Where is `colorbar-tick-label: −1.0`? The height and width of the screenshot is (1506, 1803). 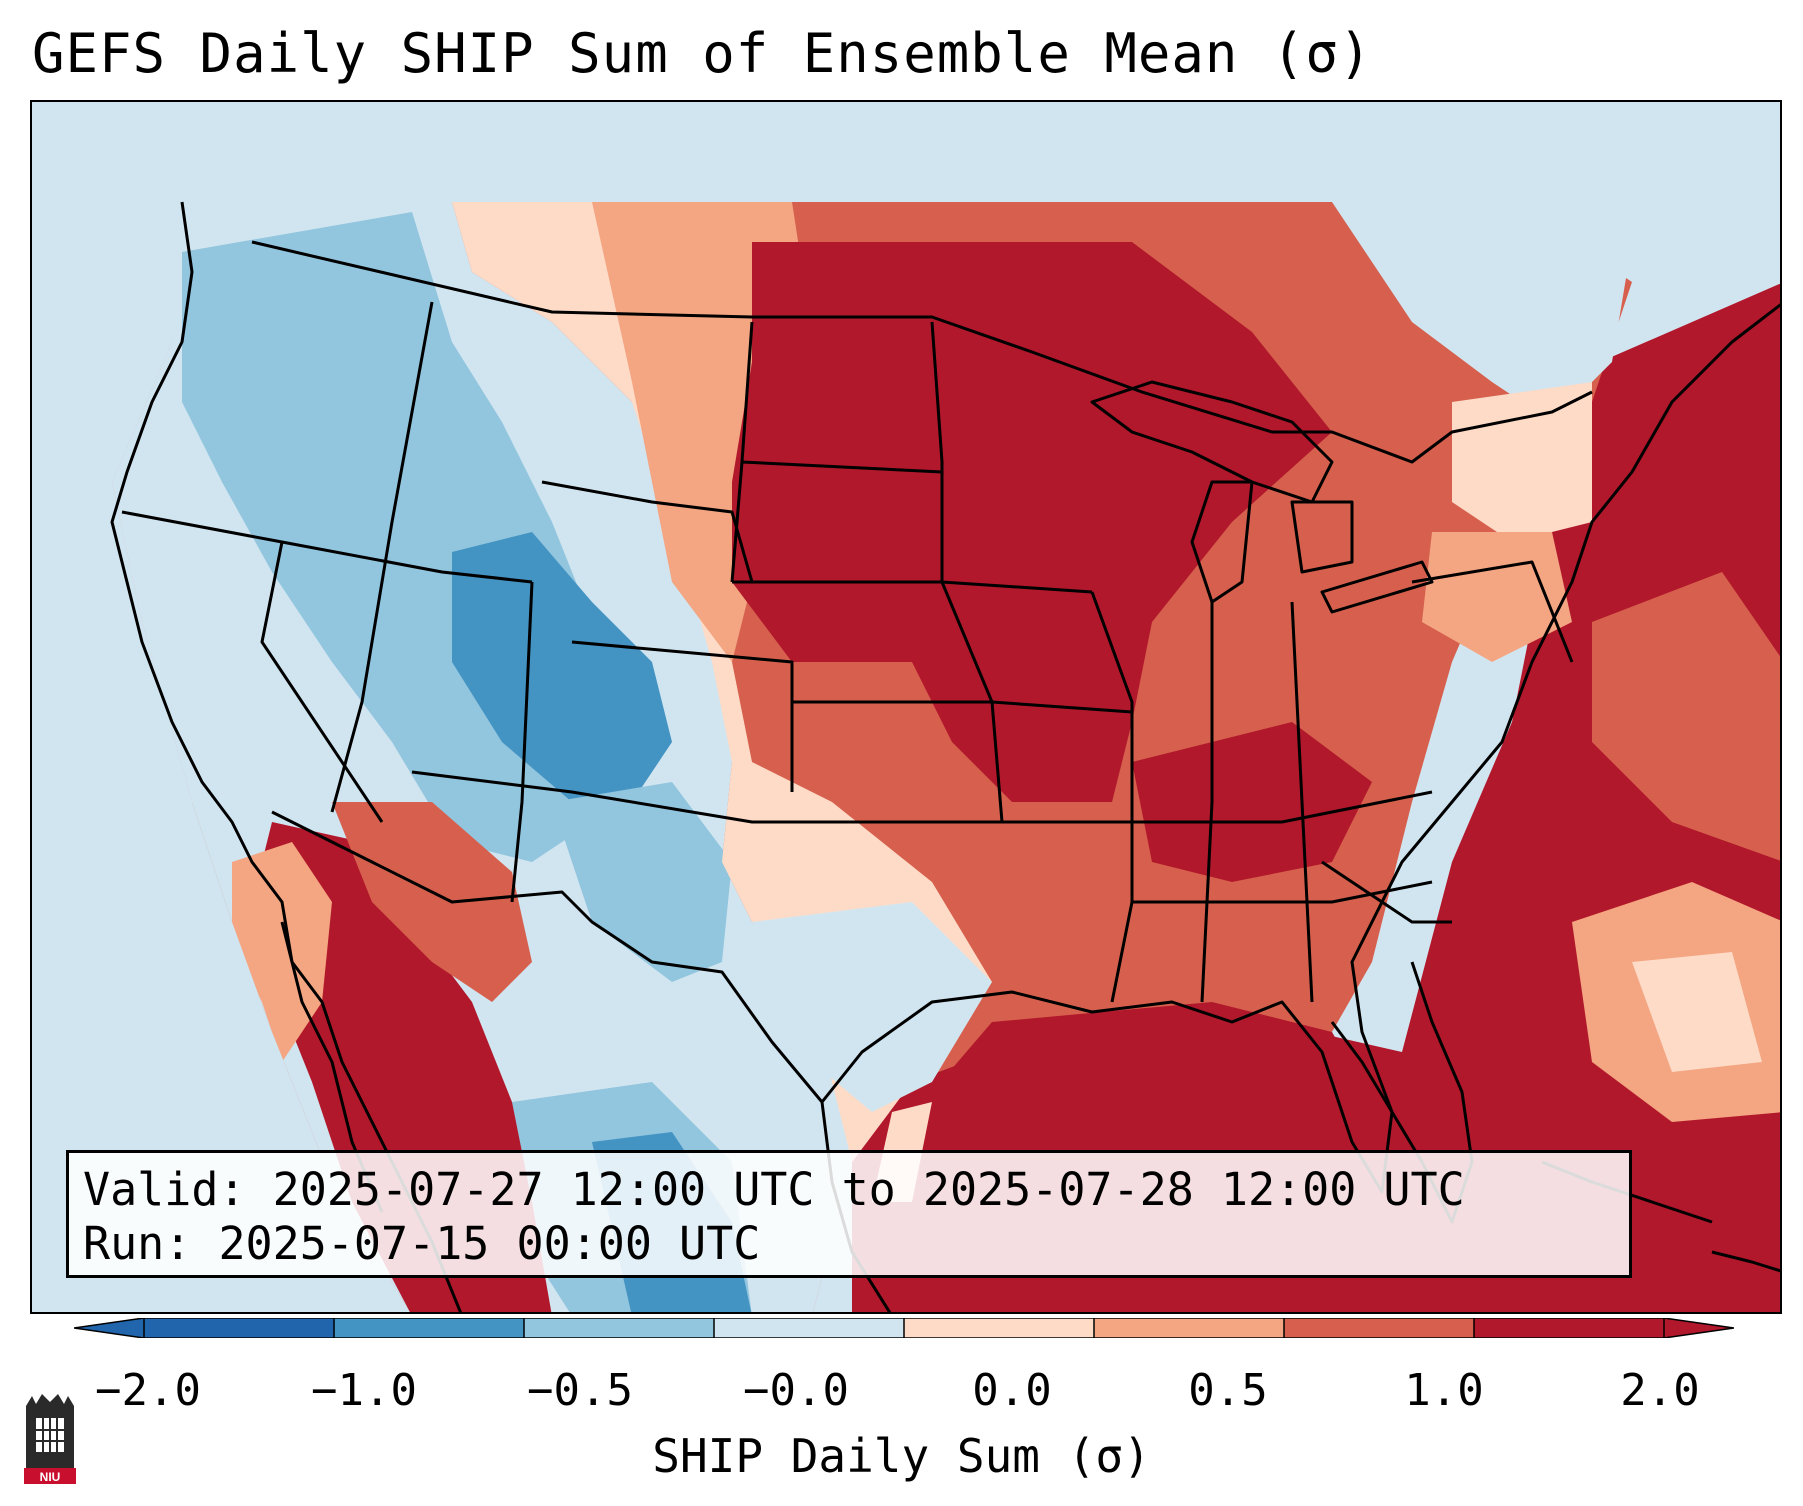 colorbar-tick-label: −1.0 is located at coordinates (364, 1390).